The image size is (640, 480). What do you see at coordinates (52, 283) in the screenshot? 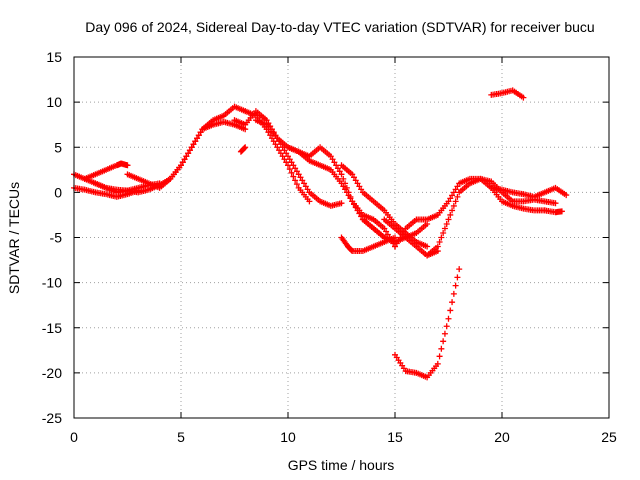
I see `y-tick-label: -10` at bounding box center [52, 283].